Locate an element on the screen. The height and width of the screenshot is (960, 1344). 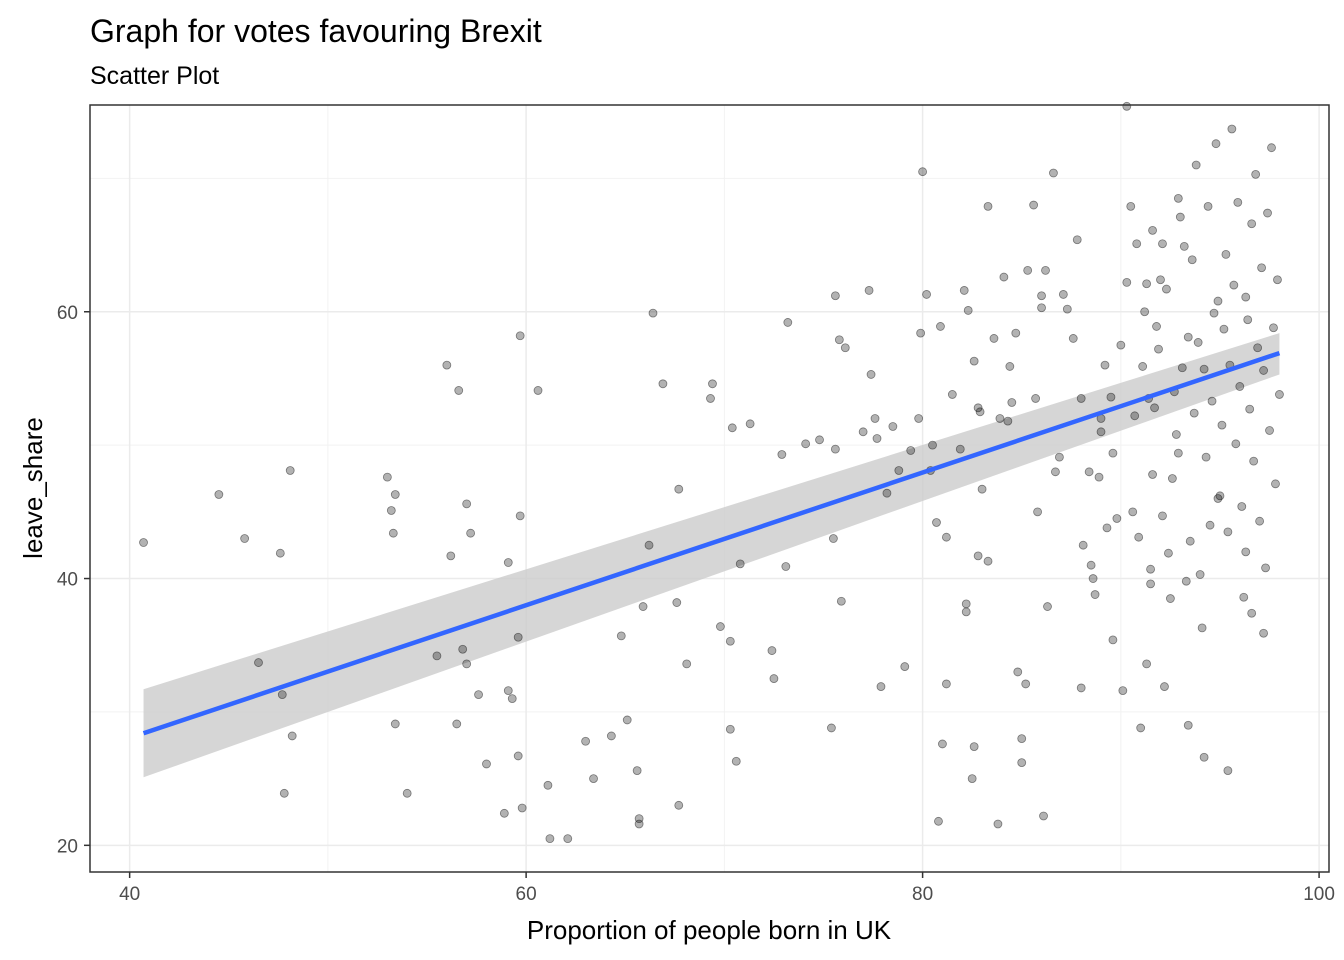
y-tick-label: 40 is located at coordinates (67, 580).